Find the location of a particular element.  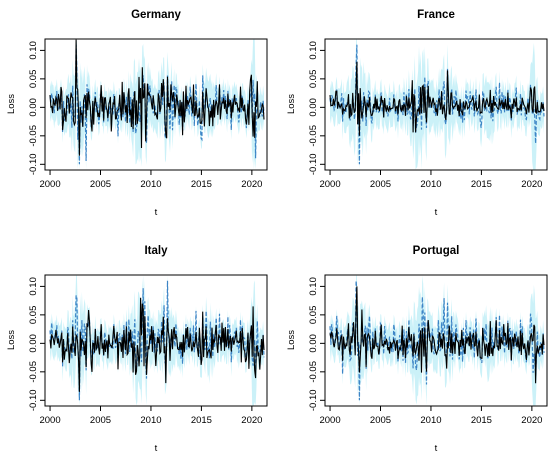

panel-title: France is located at coordinates (436, 15).